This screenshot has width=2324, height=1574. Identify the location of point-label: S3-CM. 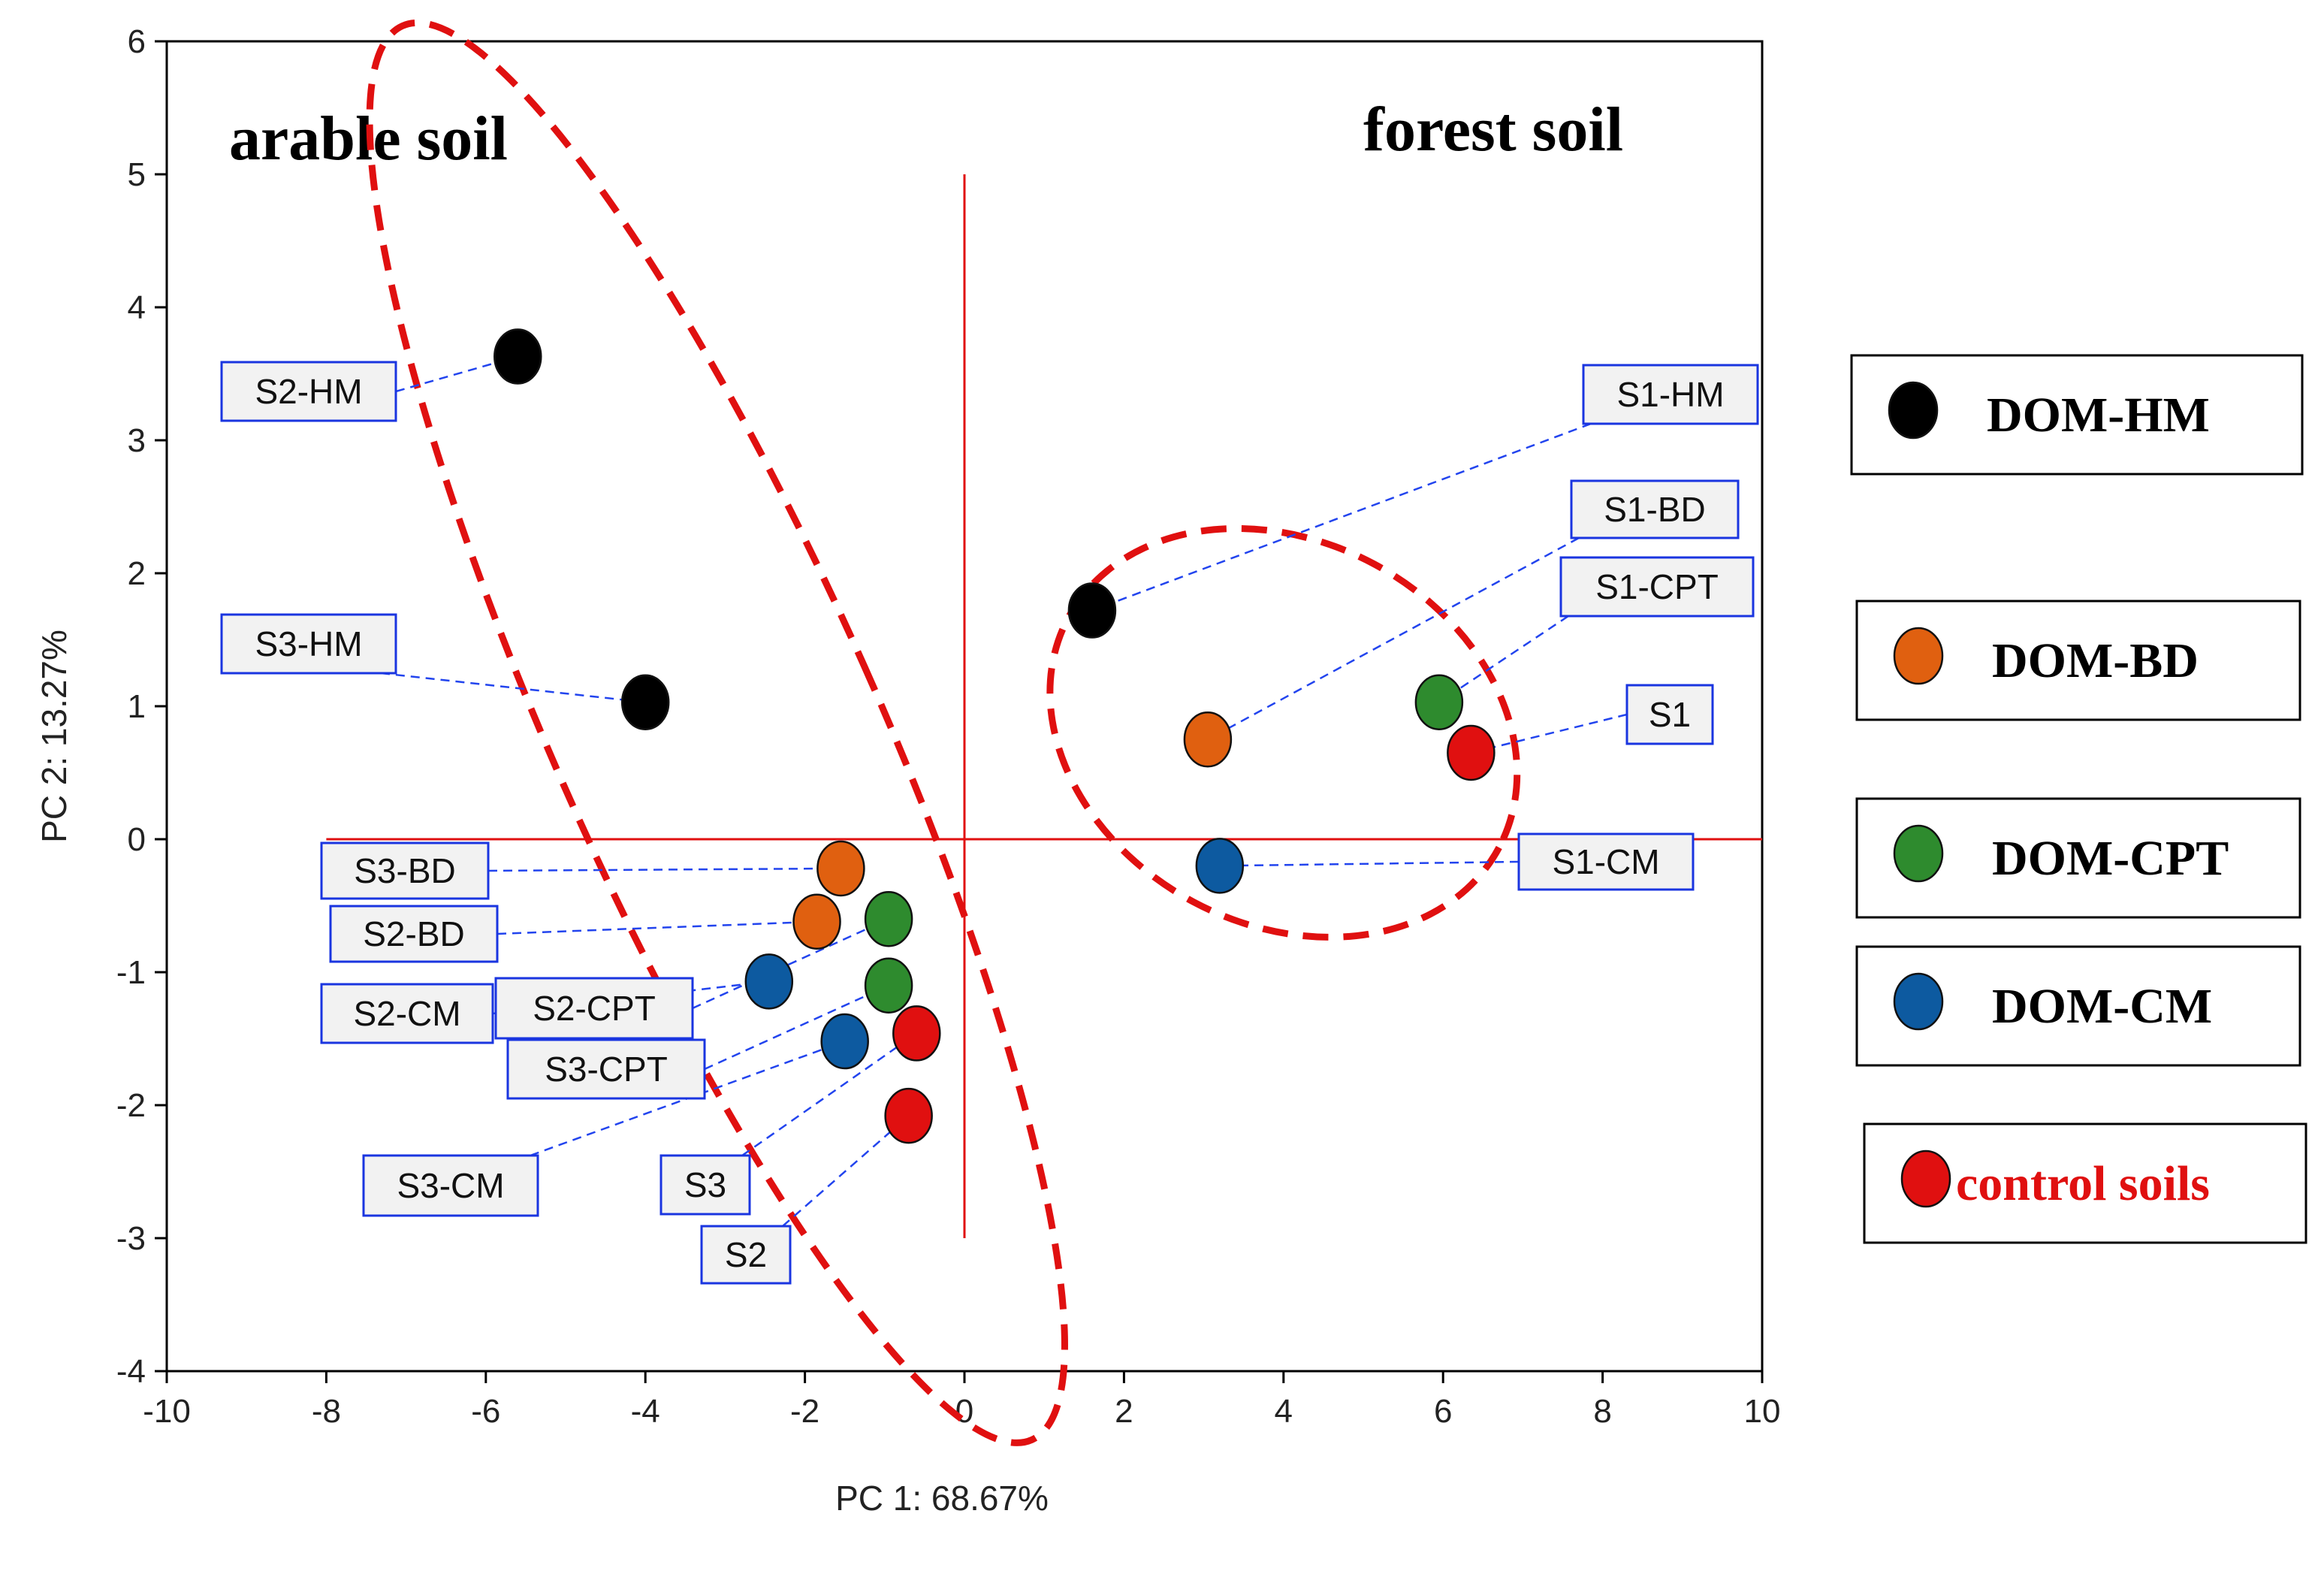
(450, 1185).